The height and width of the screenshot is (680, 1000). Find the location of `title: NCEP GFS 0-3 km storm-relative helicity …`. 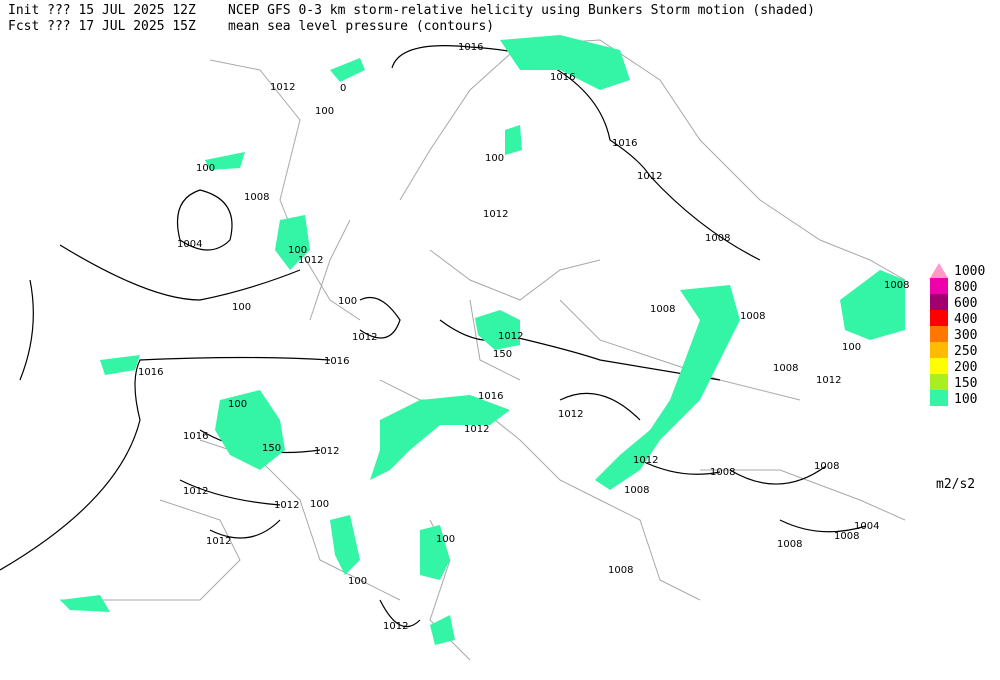

title: NCEP GFS 0-3 km storm-relative helicity … is located at coordinates (521, 10).